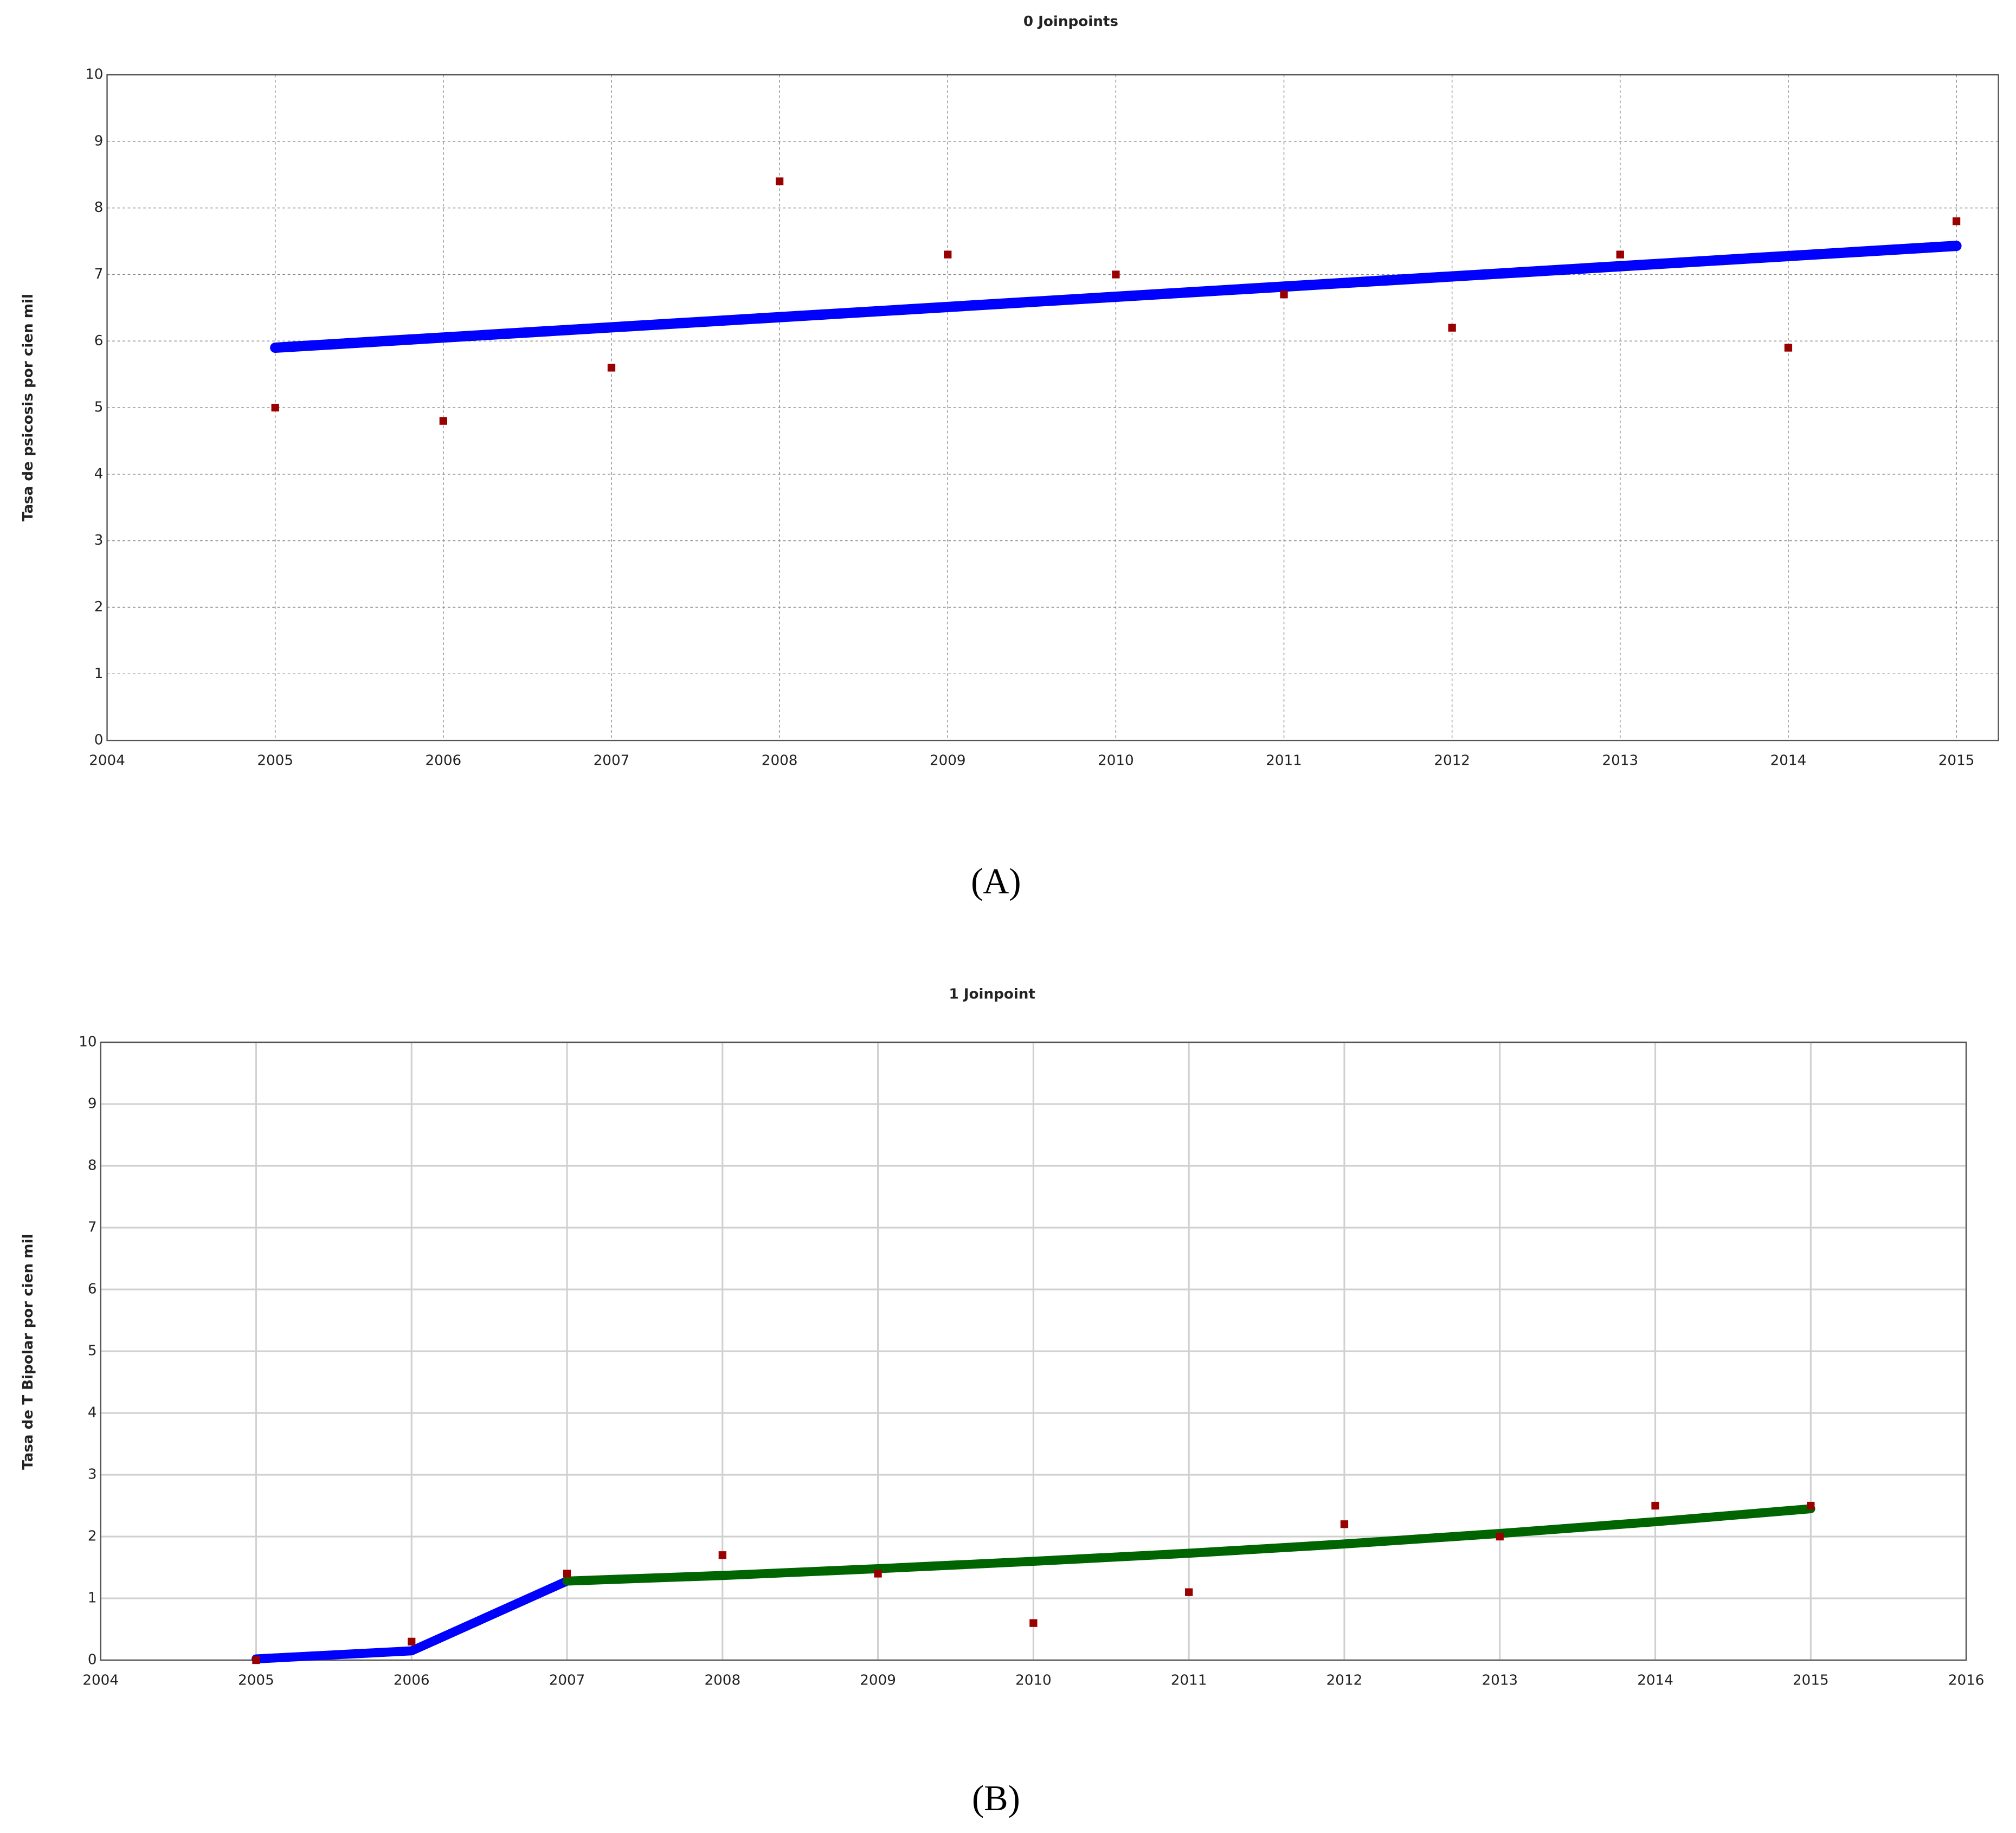  What do you see at coordinates (1070, 22) in the screenshot?
I see `chart-title: 0 Joinpoints` at bounding box center [1070, 22].